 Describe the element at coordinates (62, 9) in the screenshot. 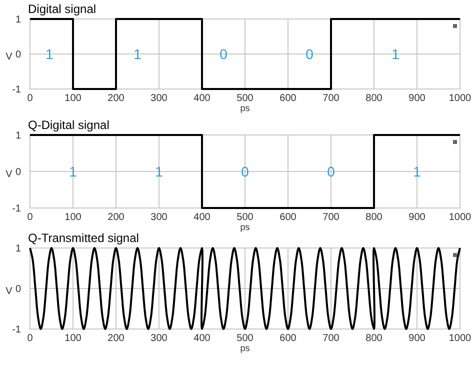

I see `chart-title: Digital signal` at that location.